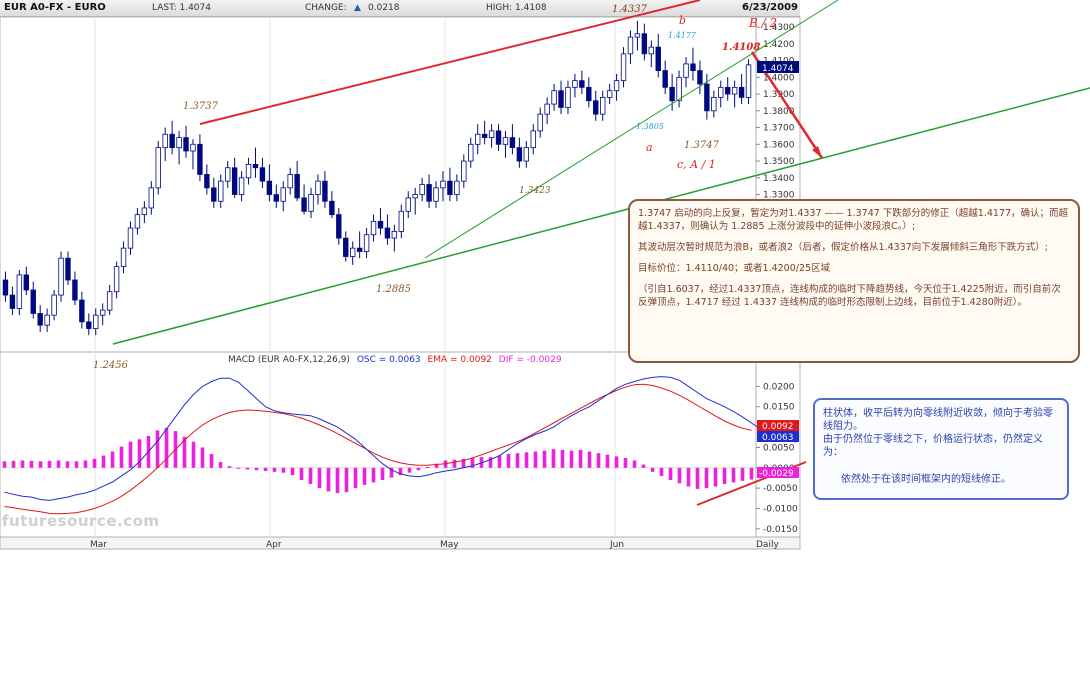 This screenshot has width=1090, height=694. What do you see at coordinates (289, 360) in the screenshot?
I see `macd-title: MACD (EUR A0-FX,12,26,9)` at bounding box center [289, 360].